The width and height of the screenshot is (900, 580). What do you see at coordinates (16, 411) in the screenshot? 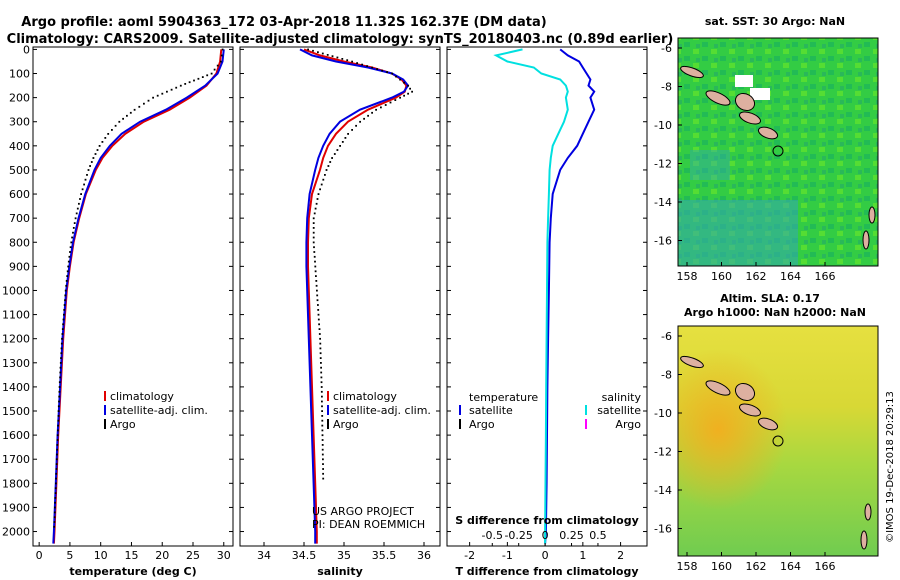
I see `depth-tick-label: 1500` at bounding box center [16, 411].